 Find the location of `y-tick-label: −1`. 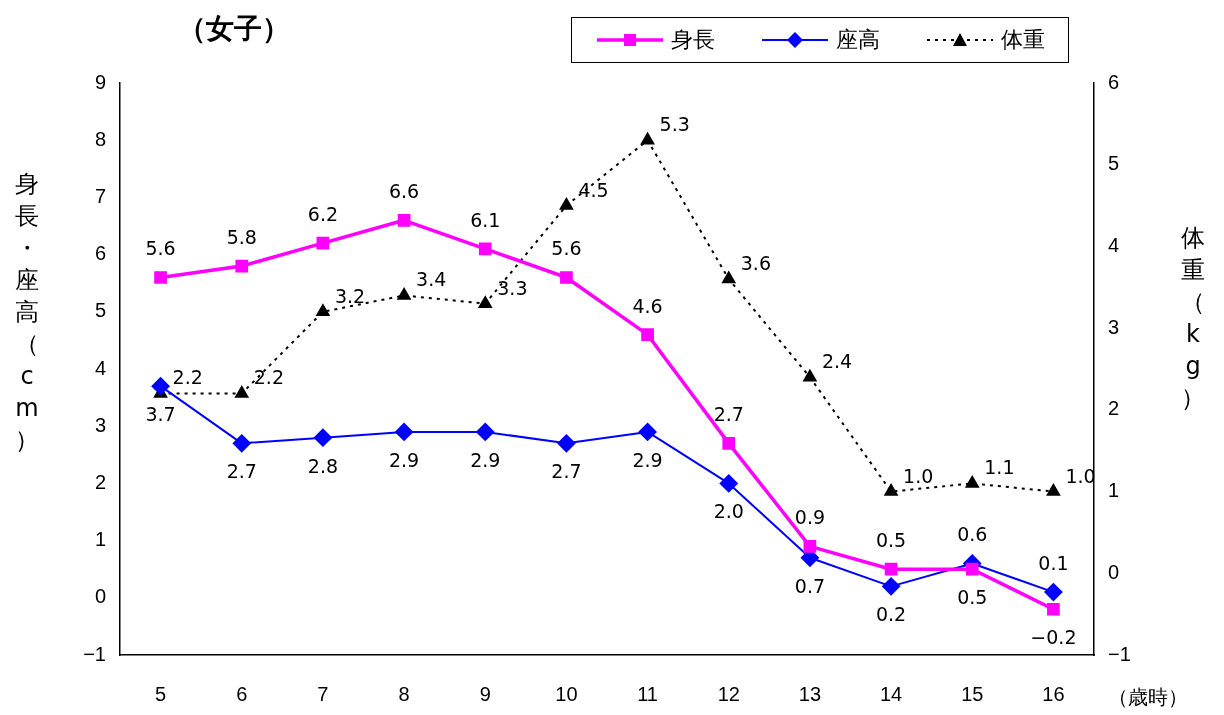

y-tick-label: −1 is located at coordinates (94, 653).